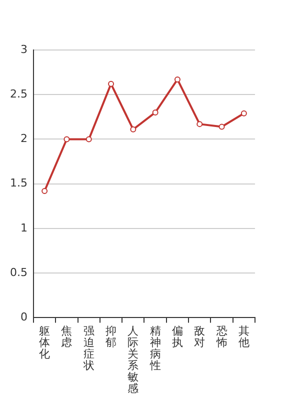 This screenshot has height=400, width=283. Describe the element at coordinates (19, 272) in the screenshot. I see `y-tick-label: 0.5` at that location.